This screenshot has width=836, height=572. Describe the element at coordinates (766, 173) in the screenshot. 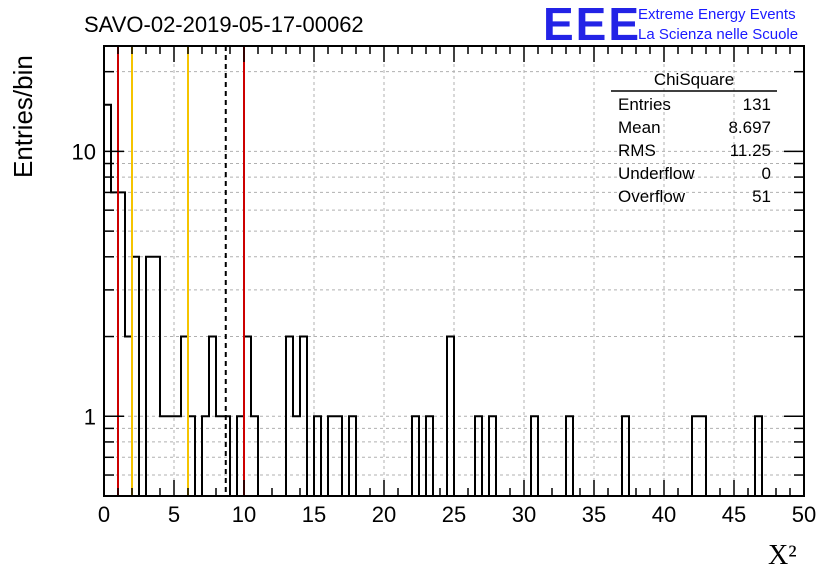

I see `stats-value: 0` at that location.